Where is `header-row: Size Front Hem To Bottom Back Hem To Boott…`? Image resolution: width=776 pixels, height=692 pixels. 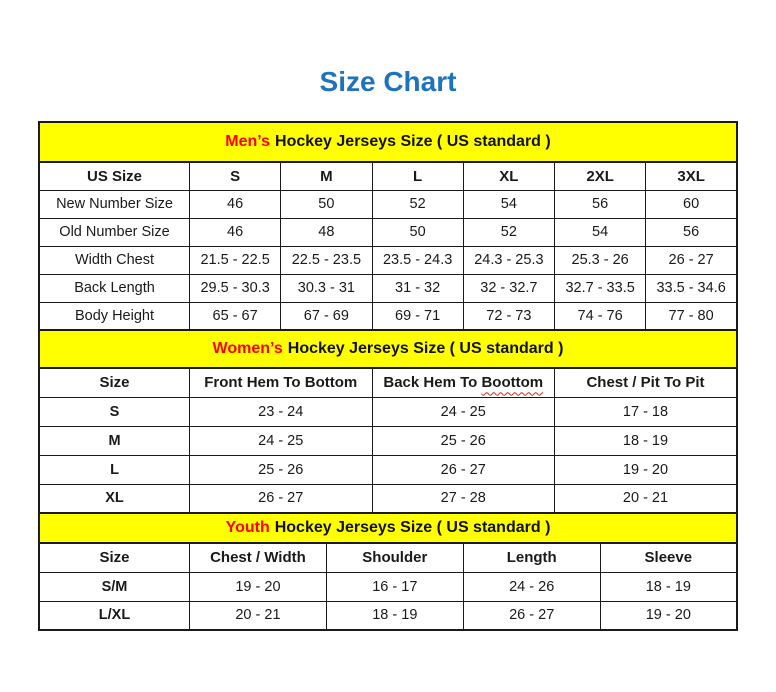
header-row: Size Front Hem To Bottom Back Hem To Boott… is located at coordinates (388, 382).